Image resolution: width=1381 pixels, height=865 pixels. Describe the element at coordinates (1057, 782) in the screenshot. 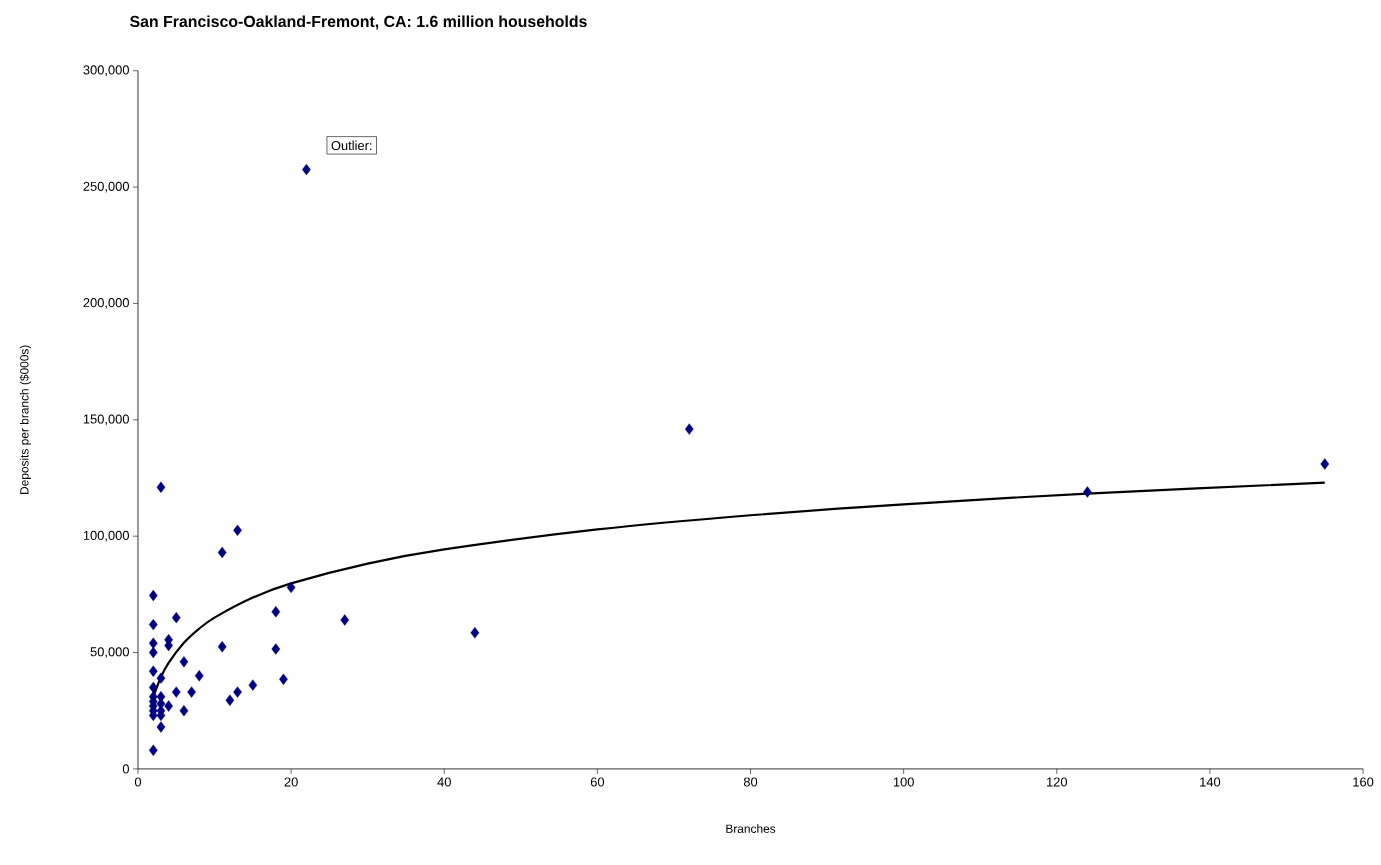

I see `x-tick-label: 120` at that location.